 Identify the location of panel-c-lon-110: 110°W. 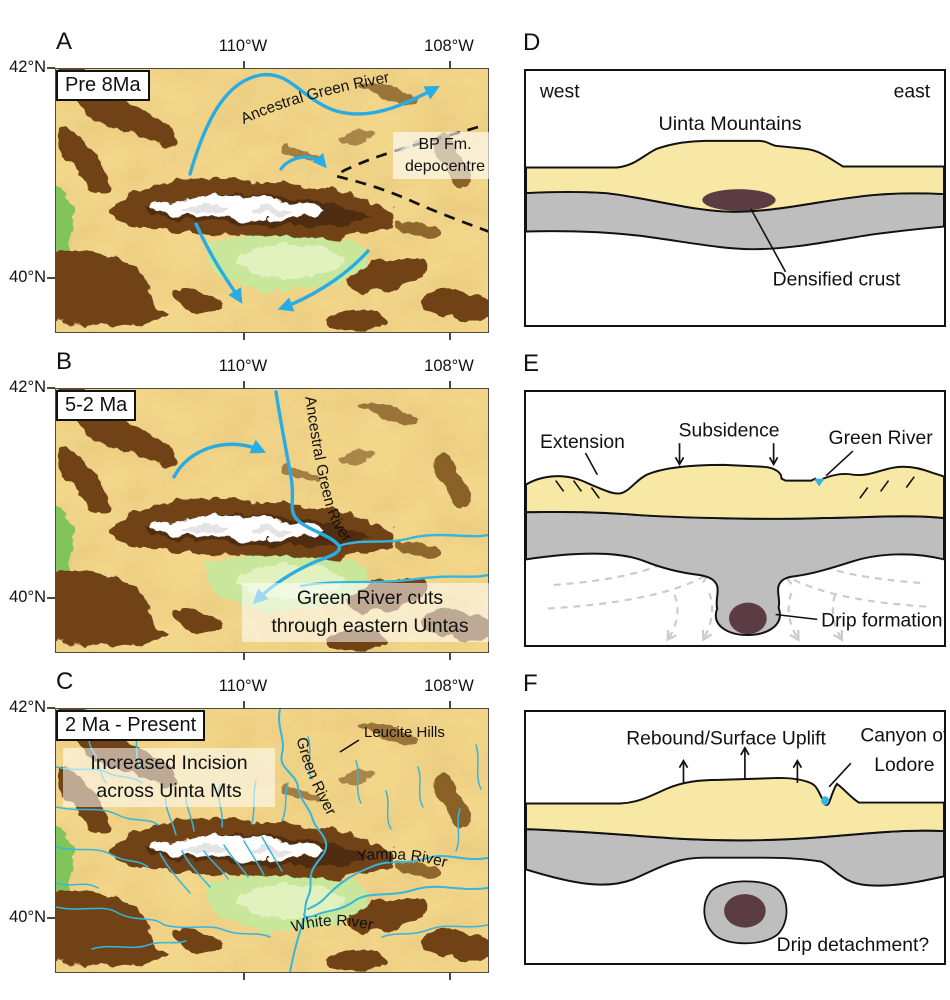
(243, 686).